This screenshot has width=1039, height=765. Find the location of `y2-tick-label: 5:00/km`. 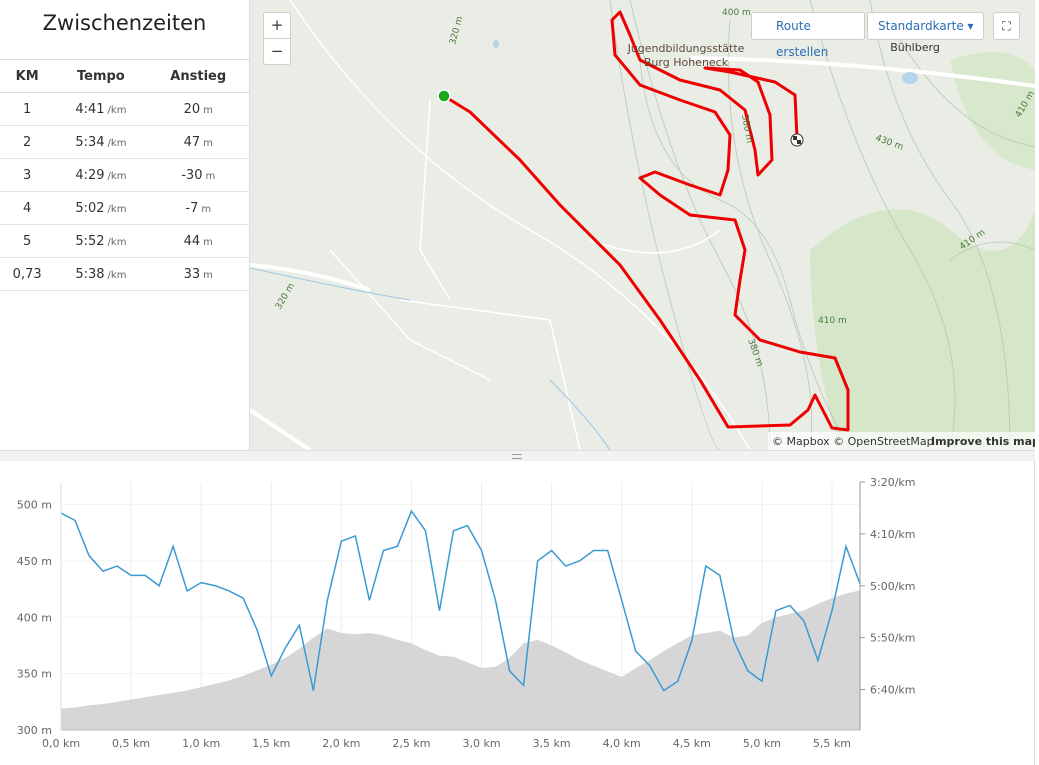

y2-tick-label: 5:00/km is located at coordinates (893, 586).